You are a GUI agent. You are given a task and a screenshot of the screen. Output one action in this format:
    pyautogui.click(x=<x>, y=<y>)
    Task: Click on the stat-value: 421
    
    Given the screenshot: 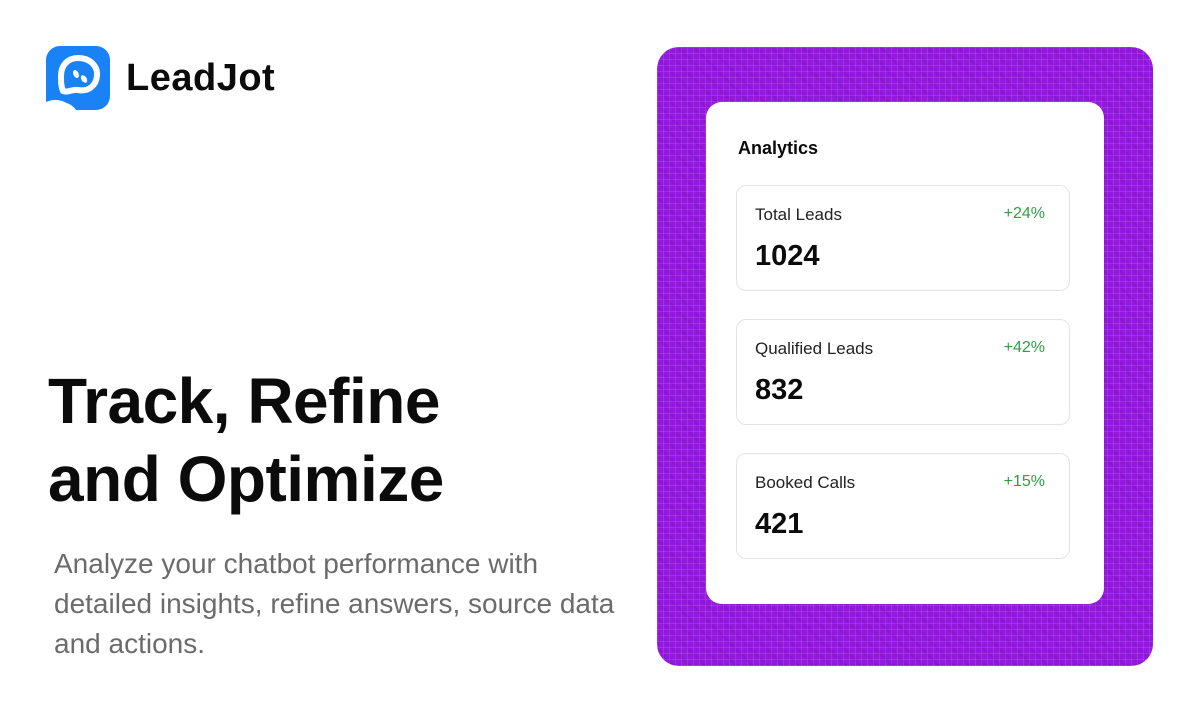 What is the action you would take?
    pyautogui.click(x=779, y=524)
    